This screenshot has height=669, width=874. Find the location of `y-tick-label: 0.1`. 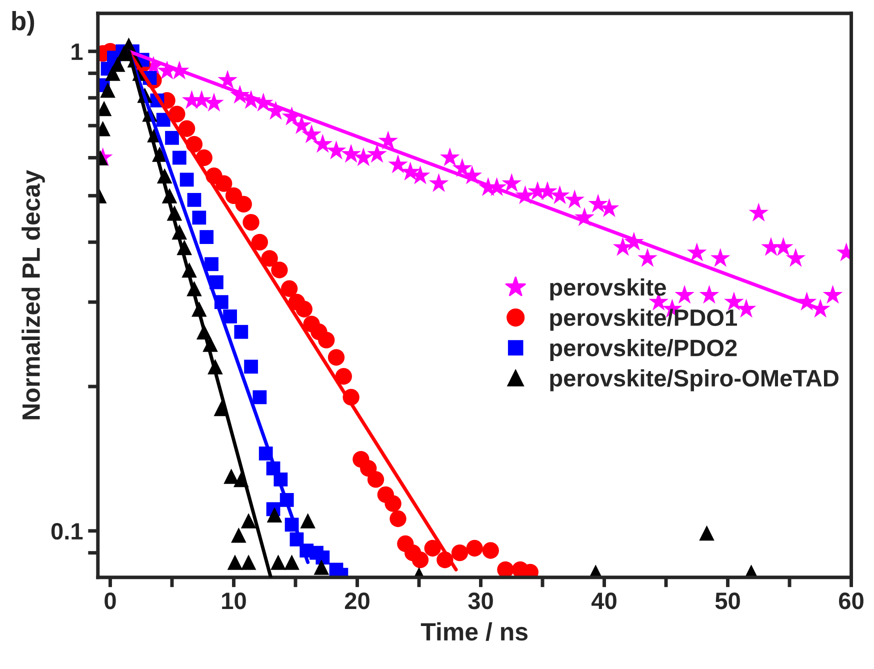

y-tick-label: 0.1 is located at coordinates (67, 531).